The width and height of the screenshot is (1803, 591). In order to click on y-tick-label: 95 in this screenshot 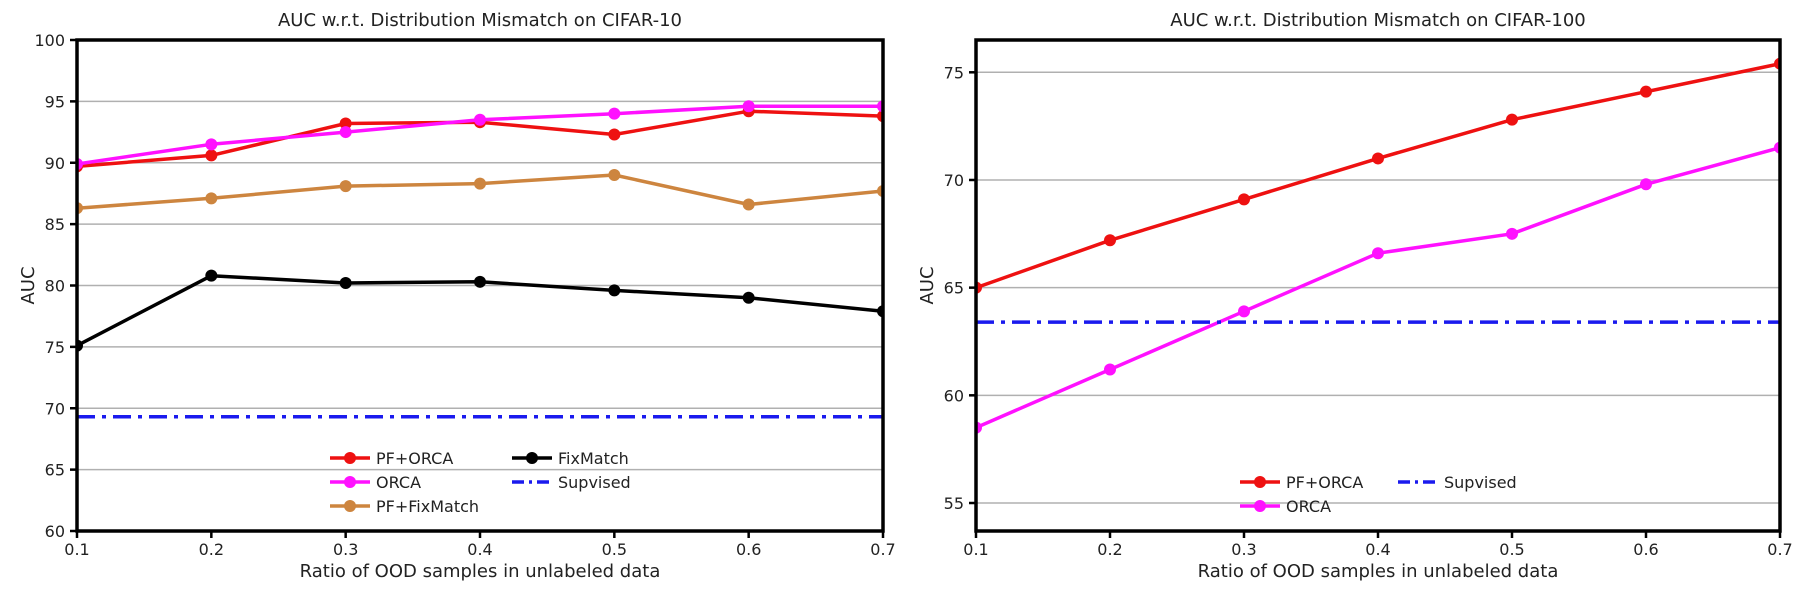, I will do `click(55, 101)`.